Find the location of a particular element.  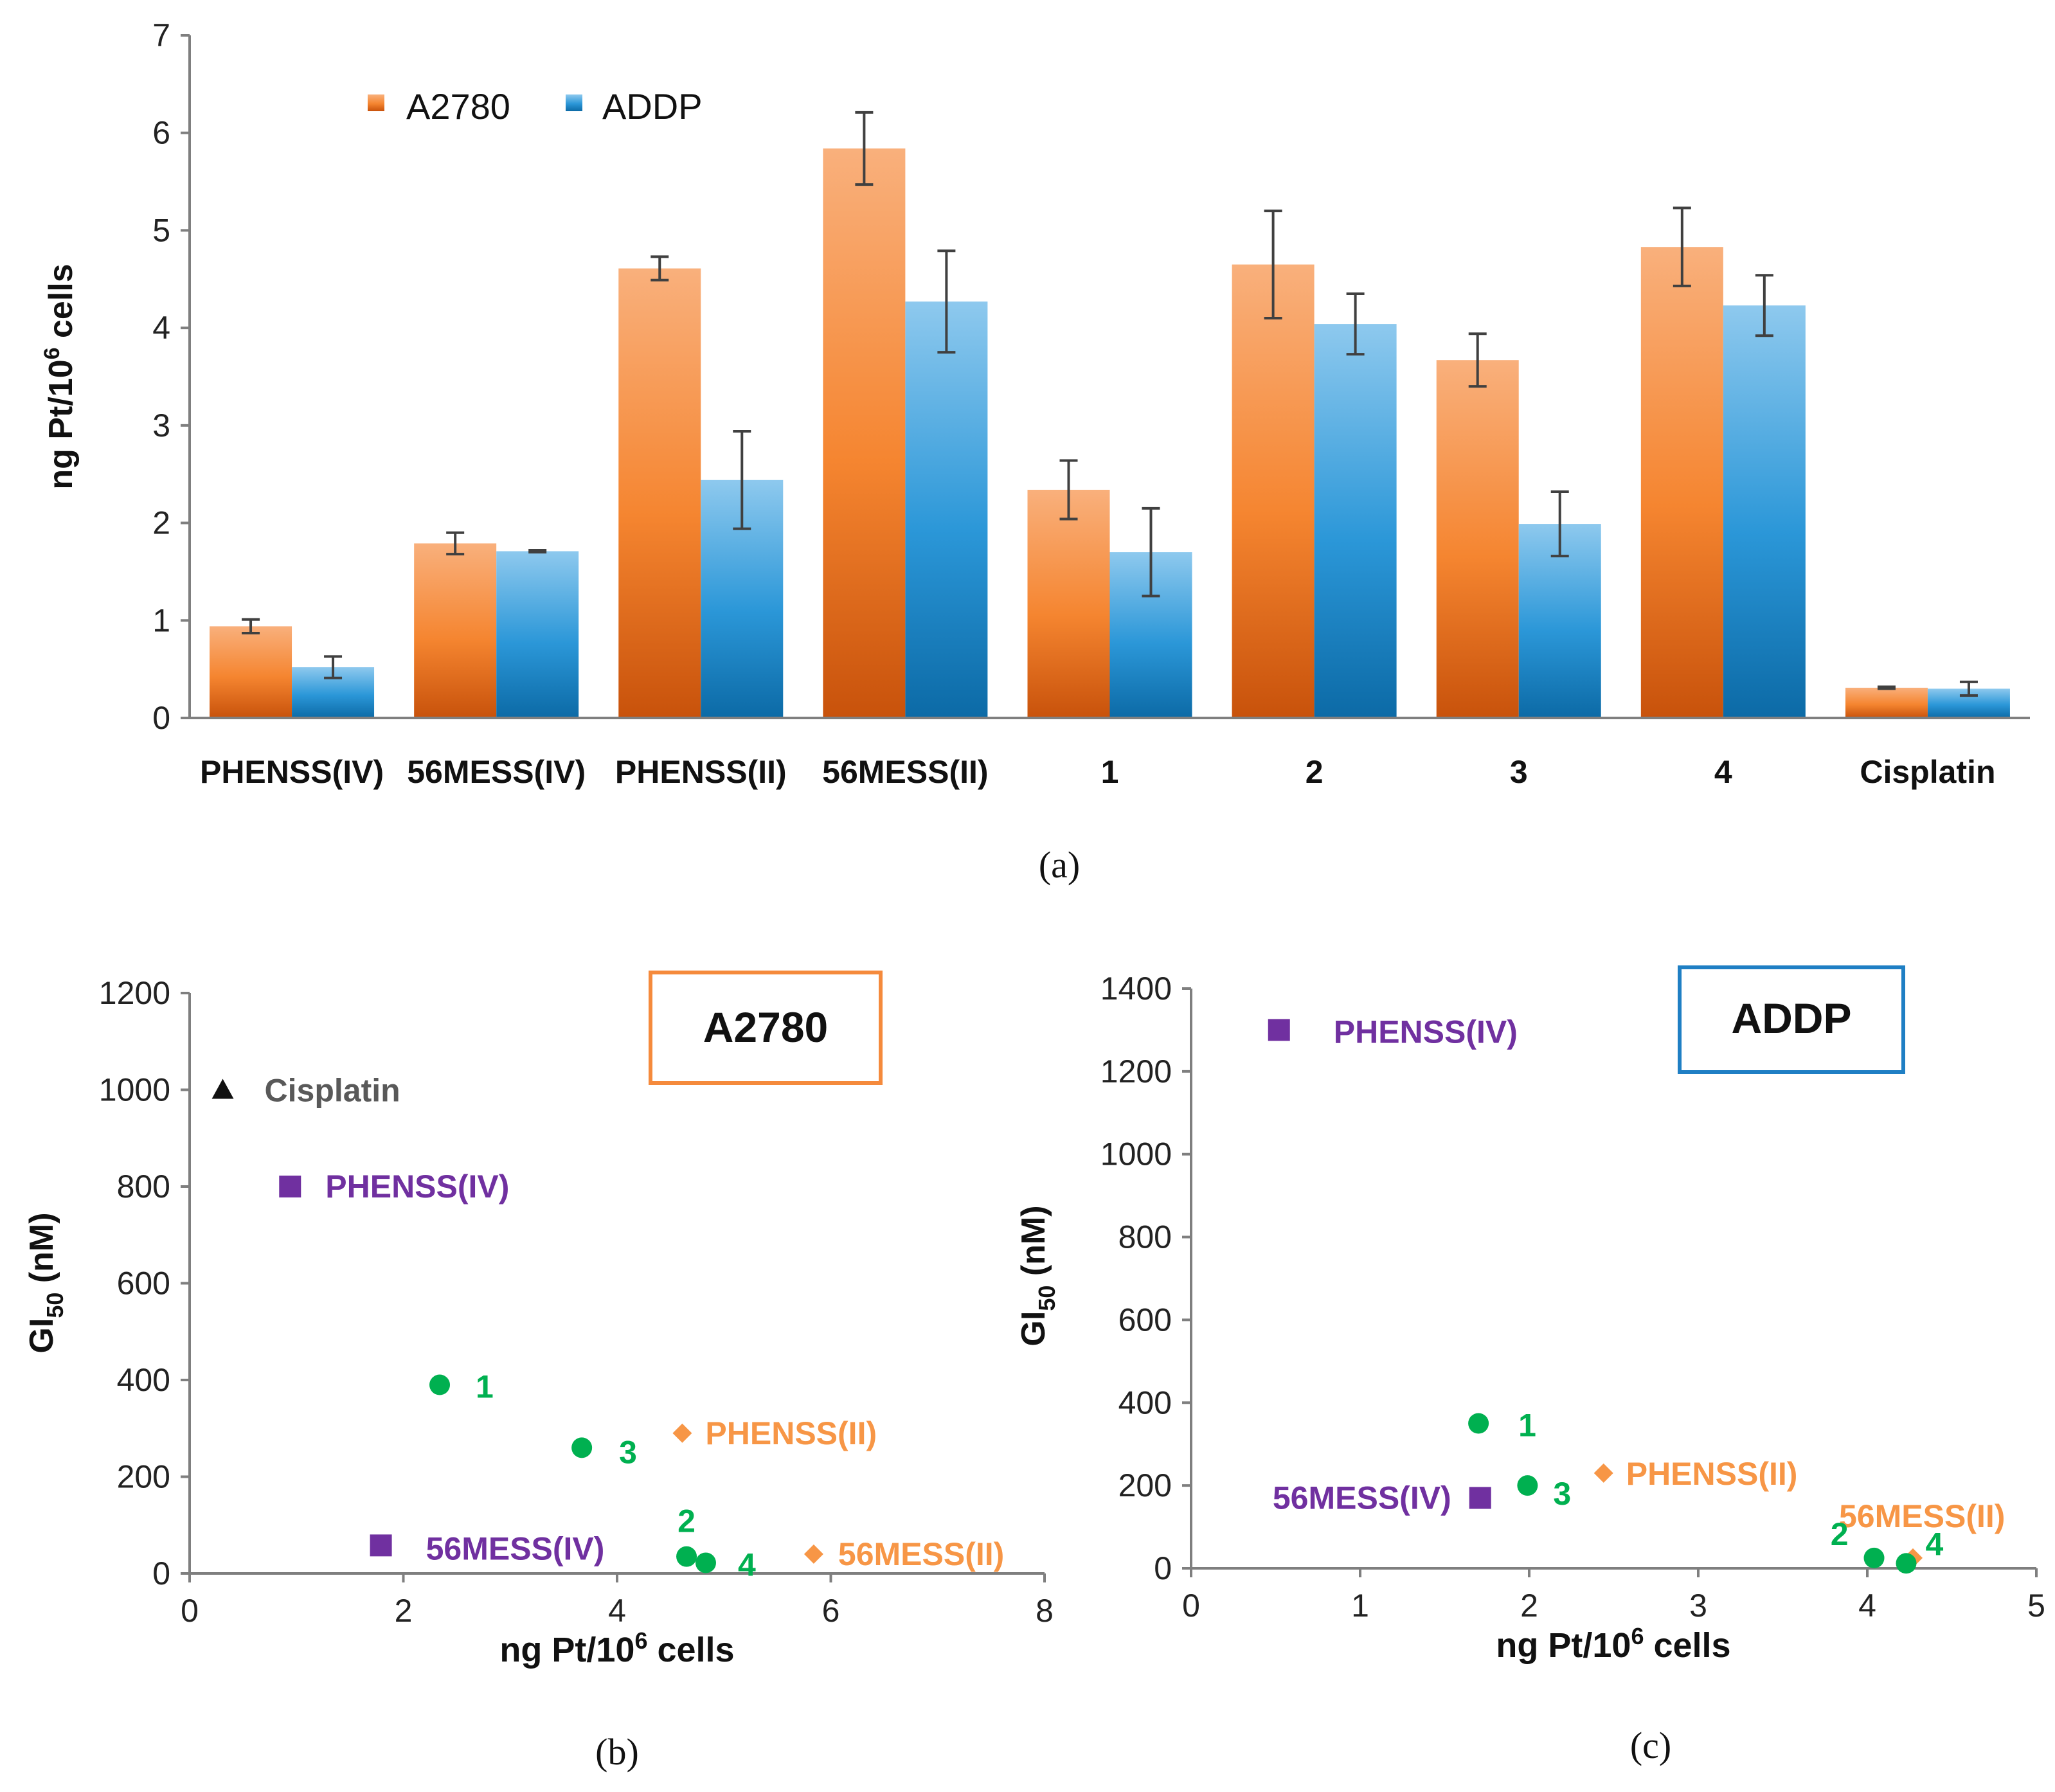

scatter-b-y-ticks: 0 200 400 600 800 1000 1200 is located at coordinates (144, 1283).